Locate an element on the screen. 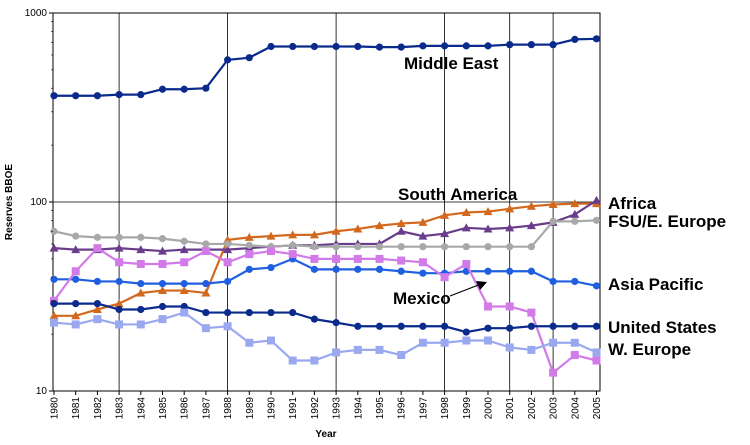 This screenshot has height=445, width=750. x-tick-label: 1987 is located at coordinates (206, 408).